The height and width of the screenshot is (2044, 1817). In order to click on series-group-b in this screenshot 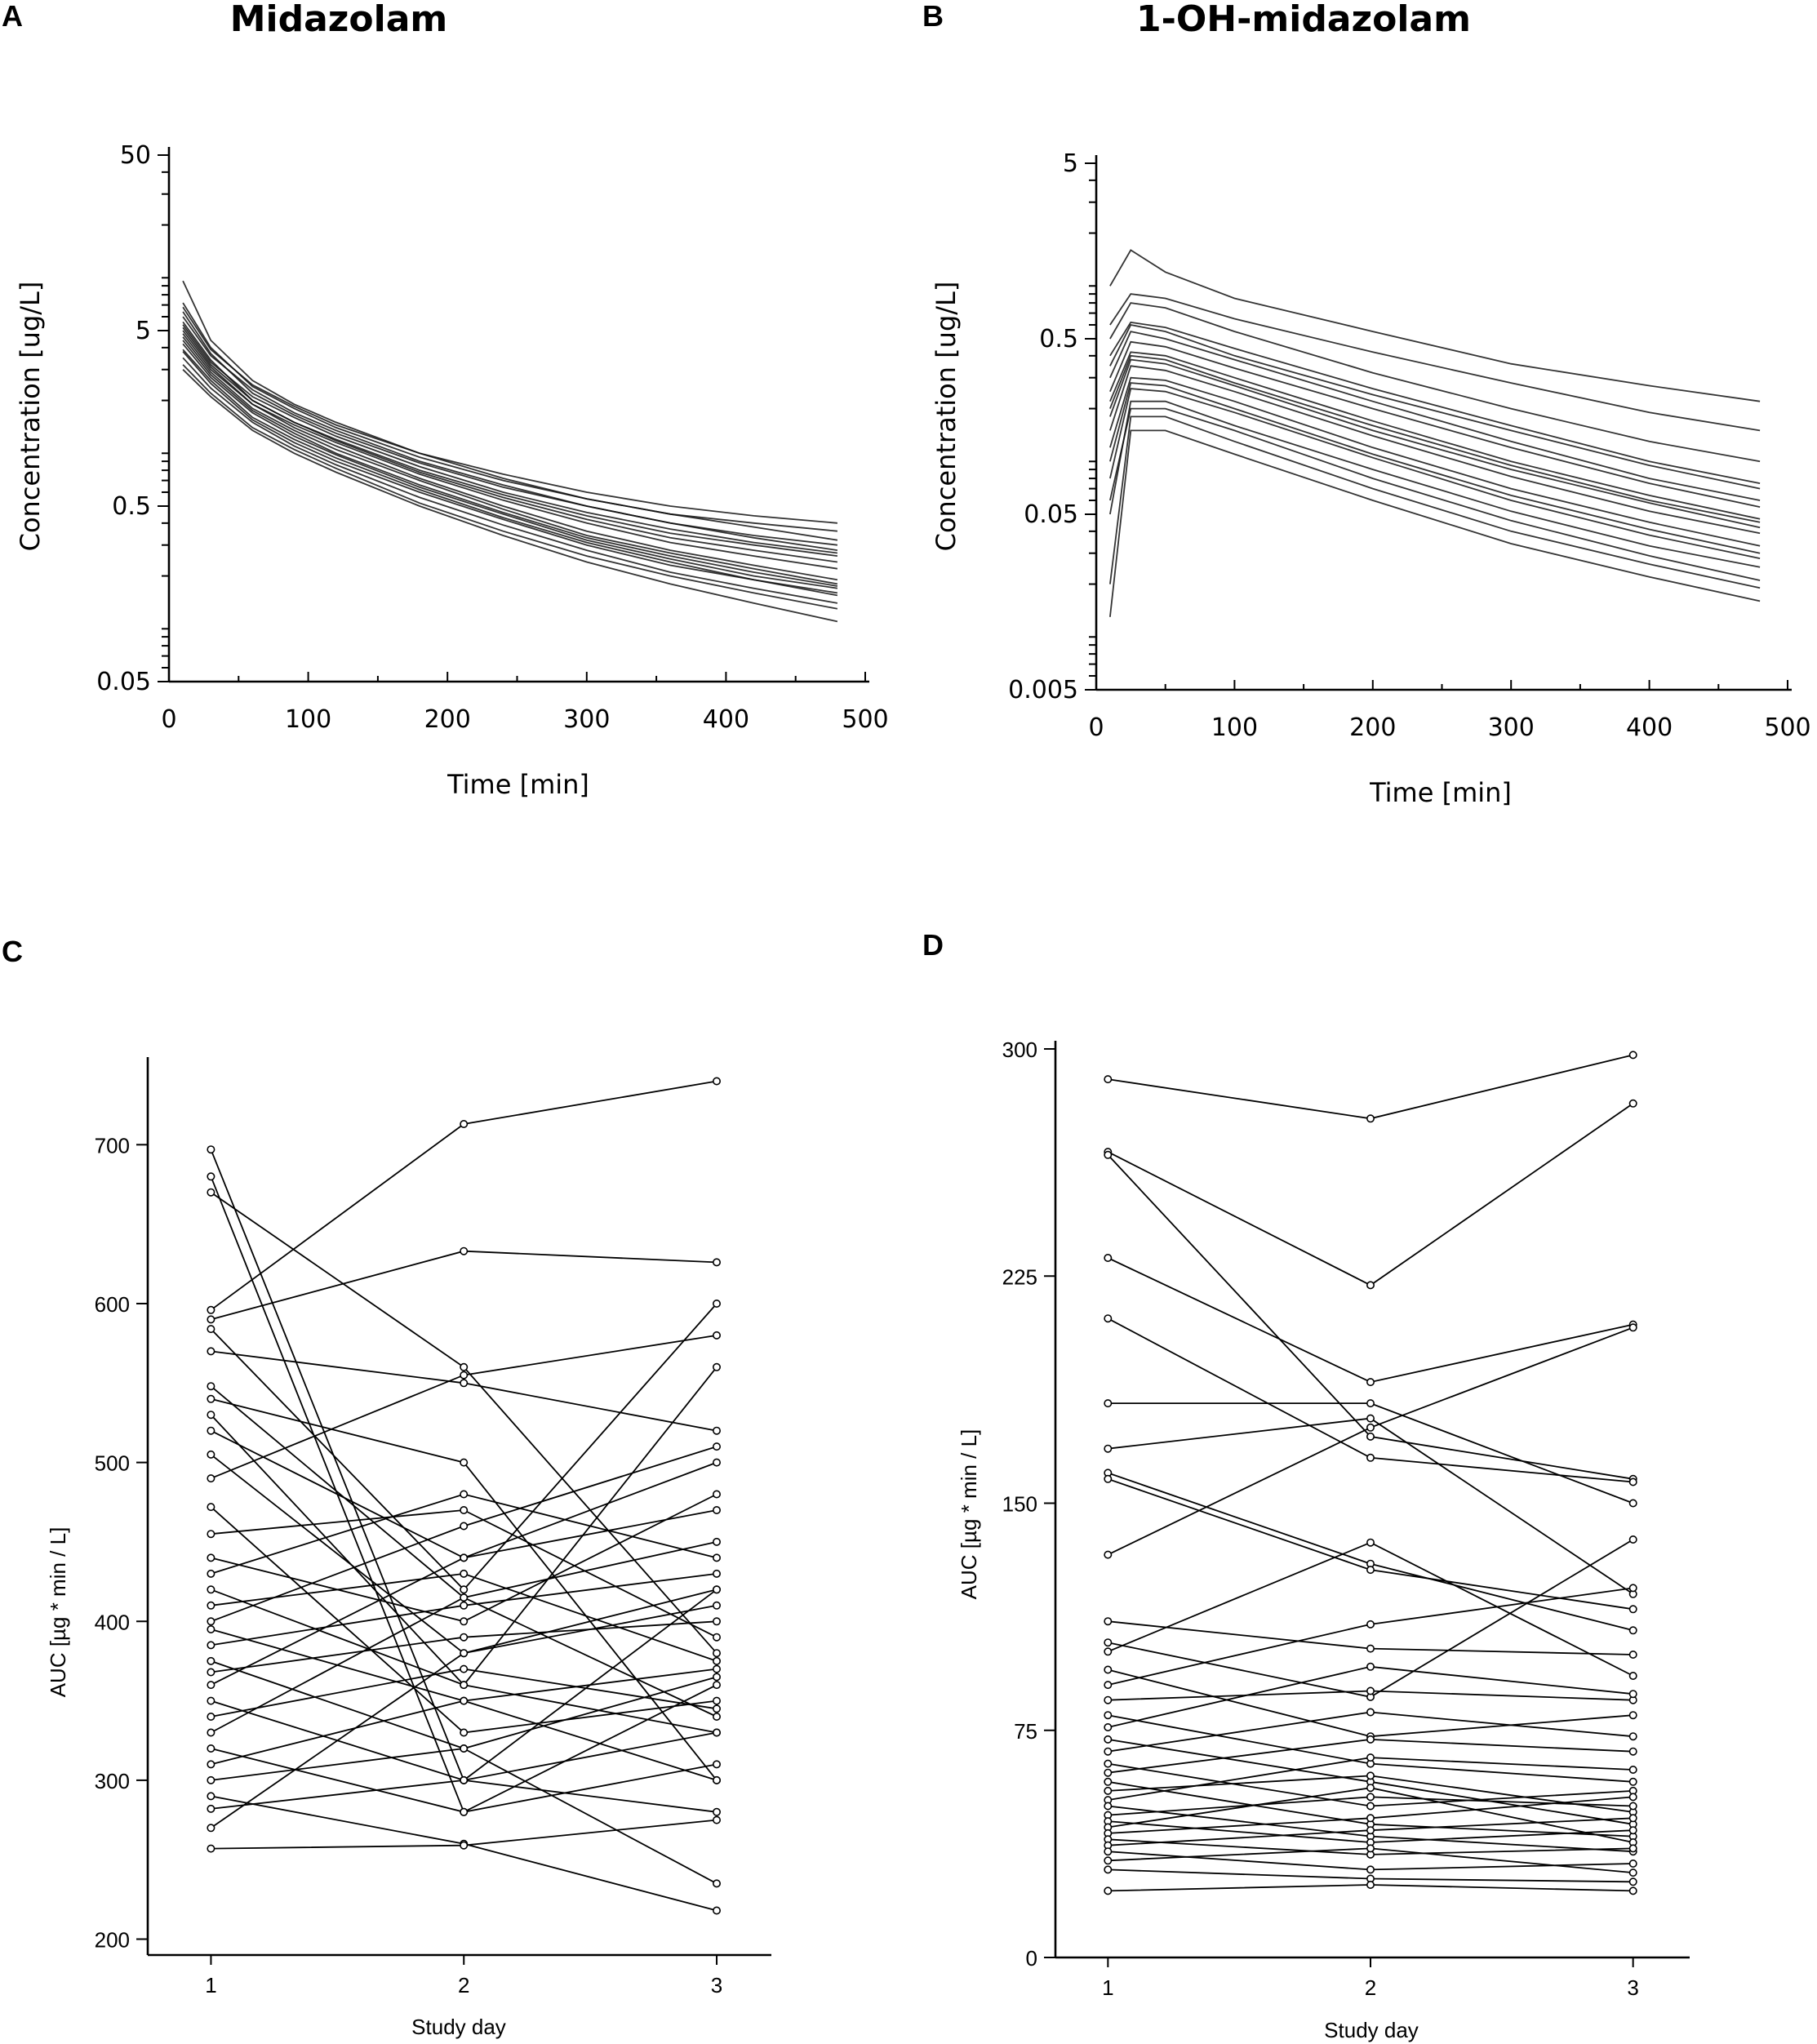, I will do `click(1435, 433)`.